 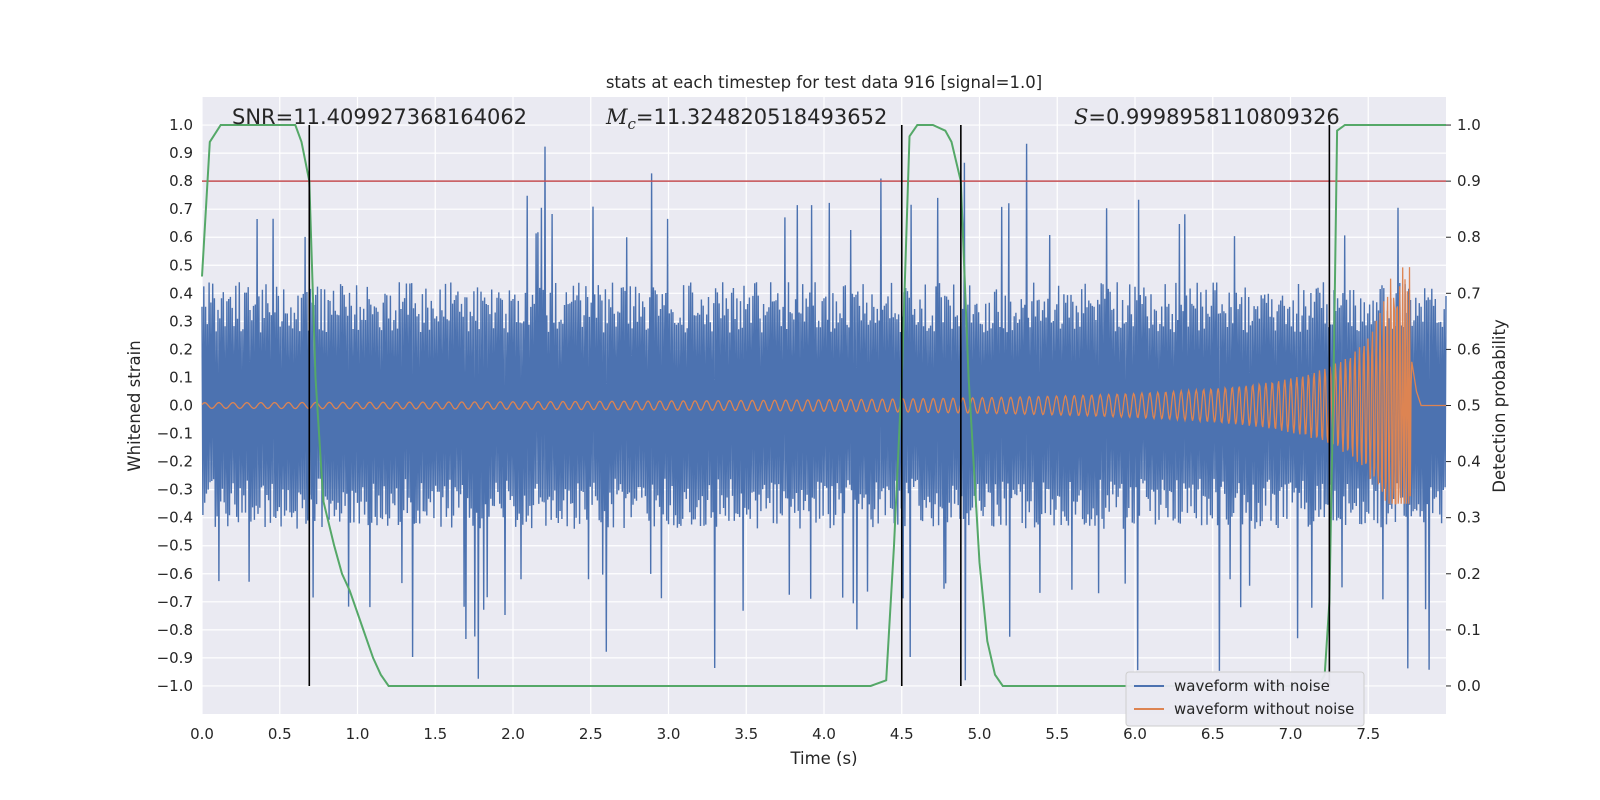 I want to click on chirp-mass-annotation: Mc=11.324820518493652, so click(x=746, y=119).